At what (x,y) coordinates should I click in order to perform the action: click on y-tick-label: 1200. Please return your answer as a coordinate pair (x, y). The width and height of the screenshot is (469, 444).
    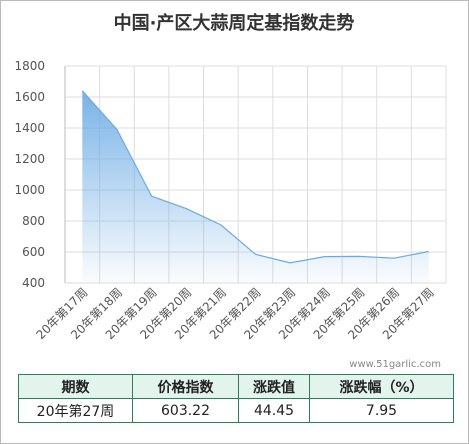
    Looking at the image, I should click on (29, 159).